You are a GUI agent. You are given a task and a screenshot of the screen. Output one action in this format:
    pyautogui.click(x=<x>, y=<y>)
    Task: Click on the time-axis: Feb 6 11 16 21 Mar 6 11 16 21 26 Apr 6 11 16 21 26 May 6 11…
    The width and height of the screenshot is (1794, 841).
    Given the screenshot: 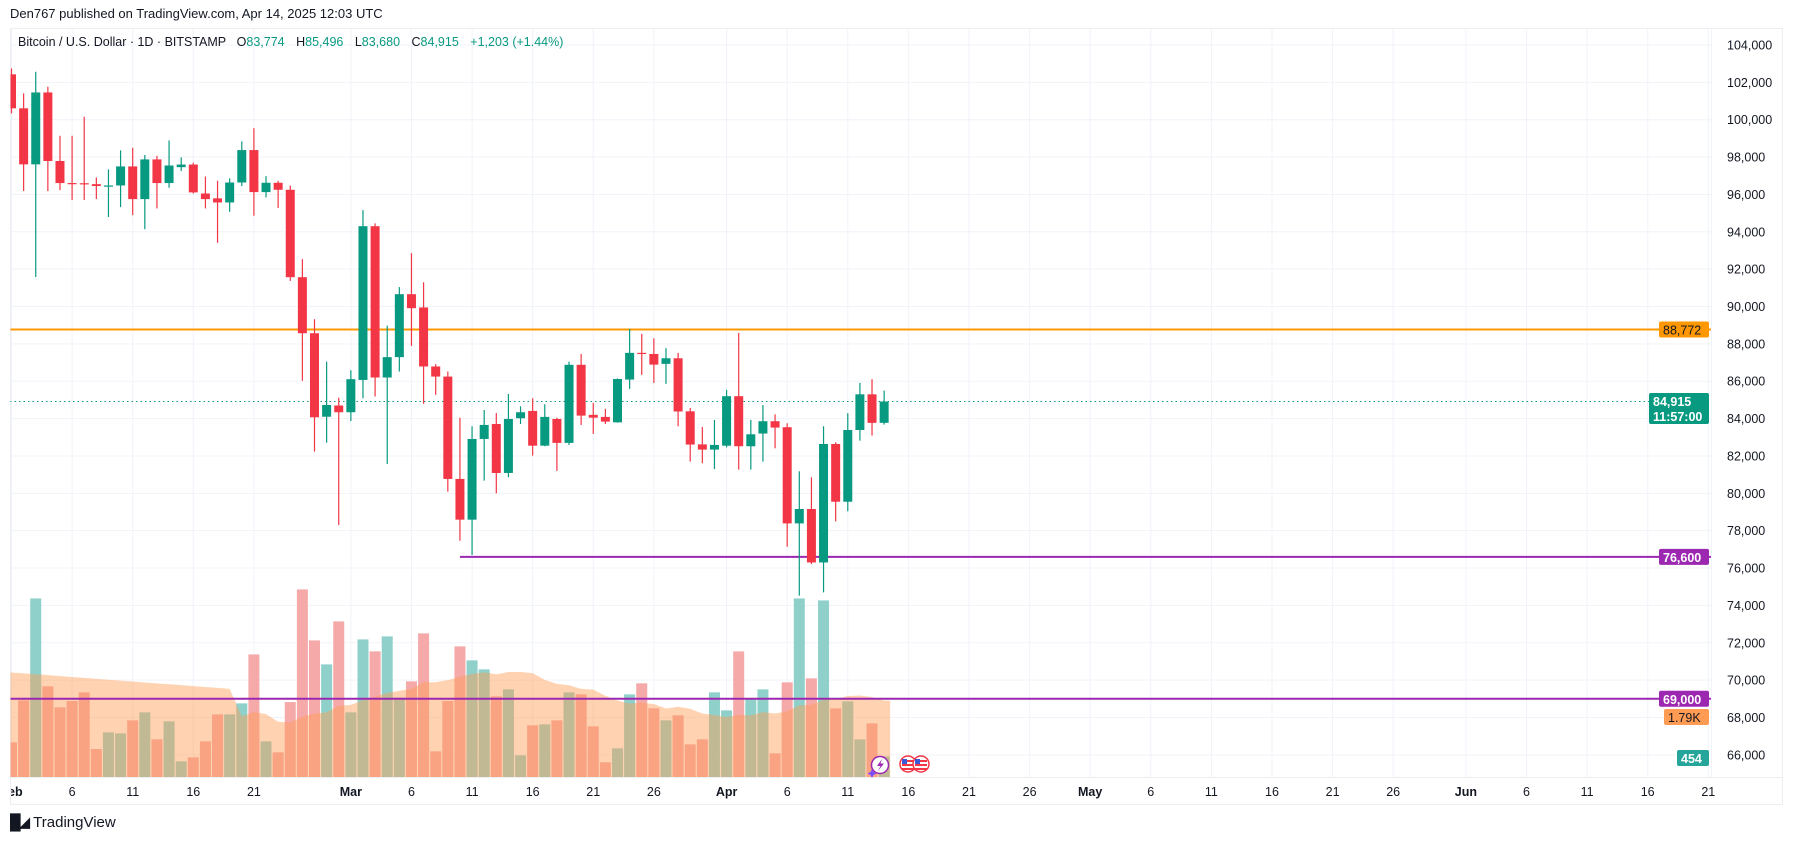 What is the action you would take?
    pyautogui.click(x=891, y=788)
    